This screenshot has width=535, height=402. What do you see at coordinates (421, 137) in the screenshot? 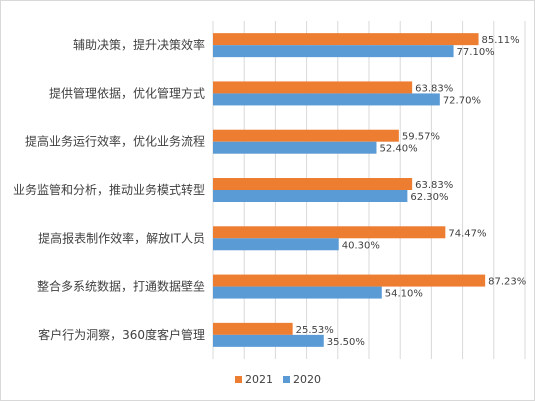
I see `data-label: 59.57%` at bounding box center [421, 137].